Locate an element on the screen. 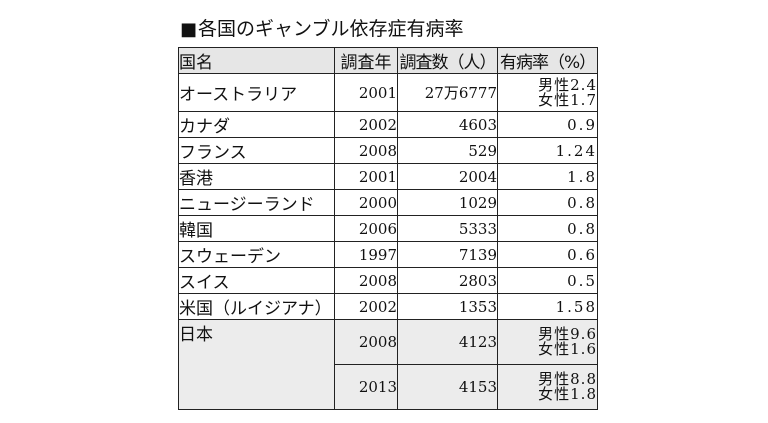  count-cell: 1353 is located at coordinates (447, 306).